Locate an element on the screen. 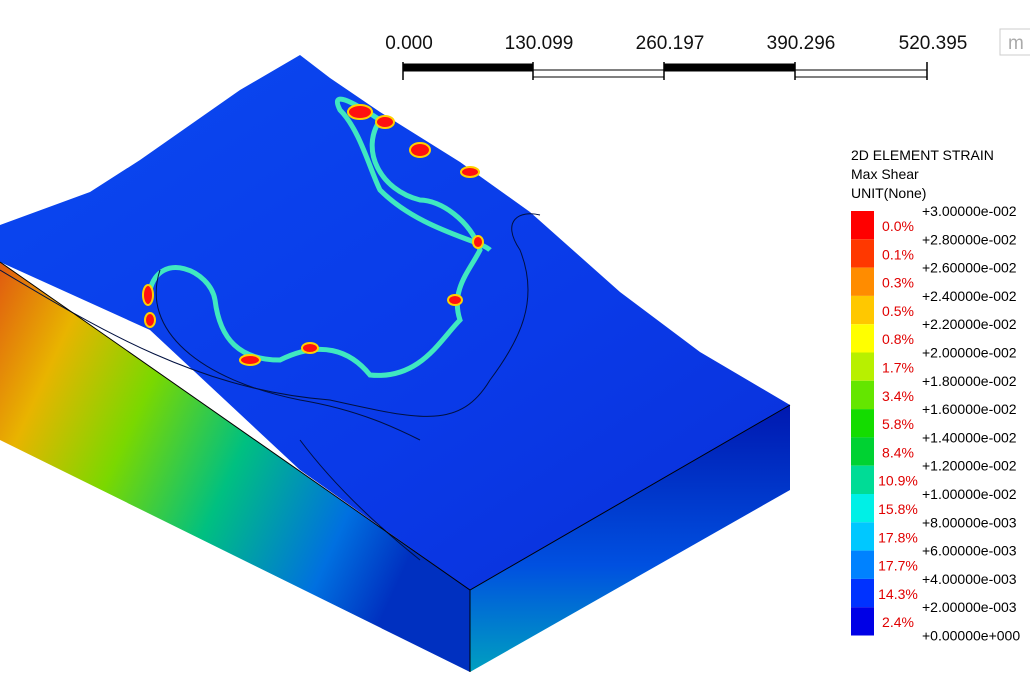 Image resolution: width=1030 pixels, height=692 pixels. legend-percent: 0.5% is located at coordinates (898, 311).